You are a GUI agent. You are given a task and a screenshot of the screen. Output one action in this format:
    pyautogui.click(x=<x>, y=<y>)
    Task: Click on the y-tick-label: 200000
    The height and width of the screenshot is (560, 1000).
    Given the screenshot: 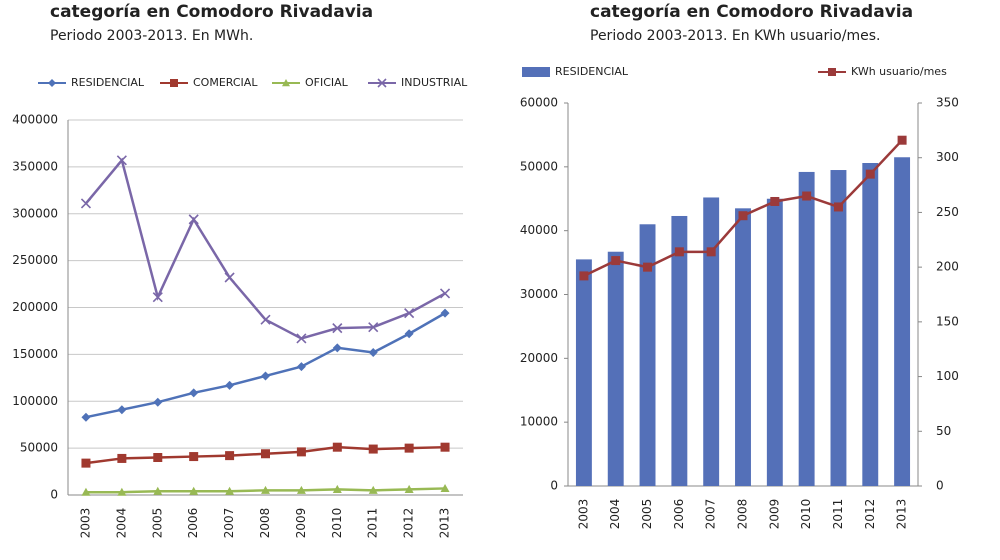 What is the action you would take?
    pyautogui.click(x=35, y=307)
    